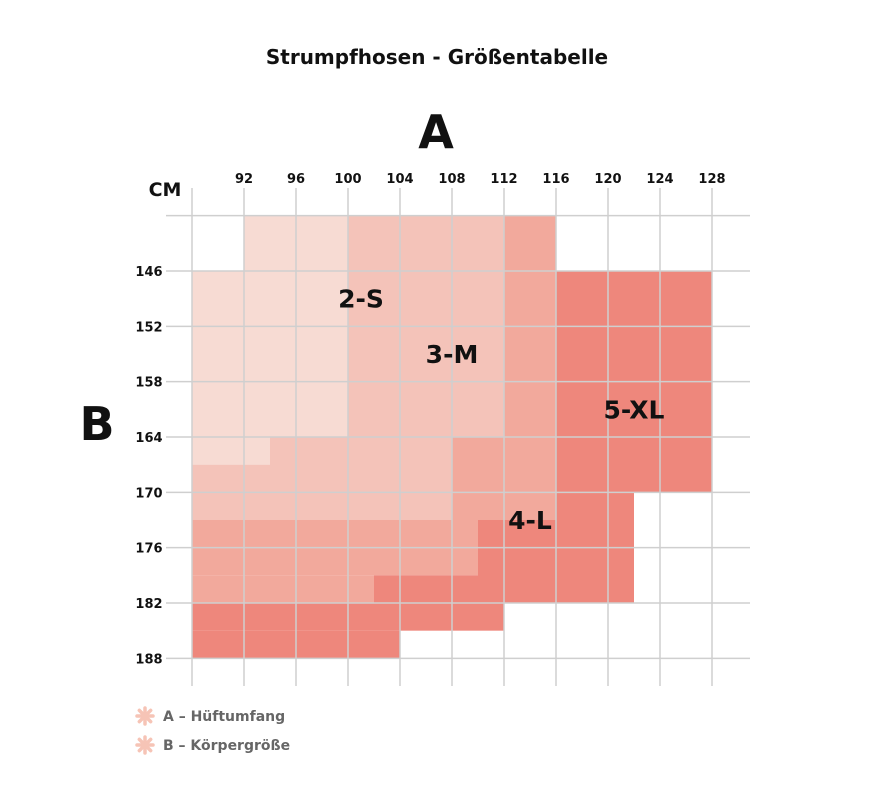  Describe the element at coordinates (451, 179) in the screenshot. I see `x-tick-label: 108` at that location.